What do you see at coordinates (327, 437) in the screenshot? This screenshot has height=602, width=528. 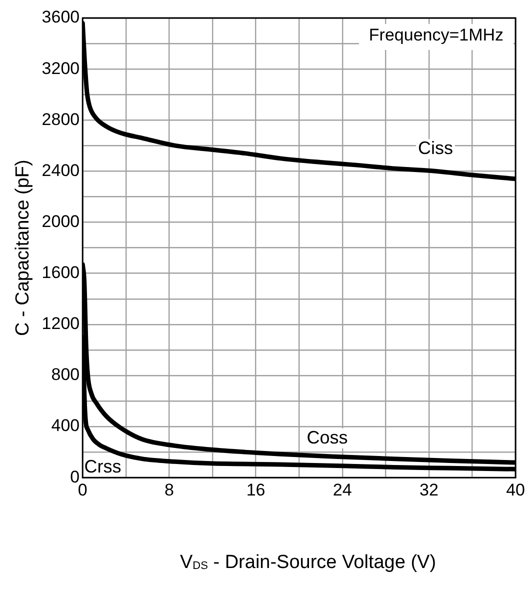 I see `series-label: Coss` at bounding box center [327, 437].